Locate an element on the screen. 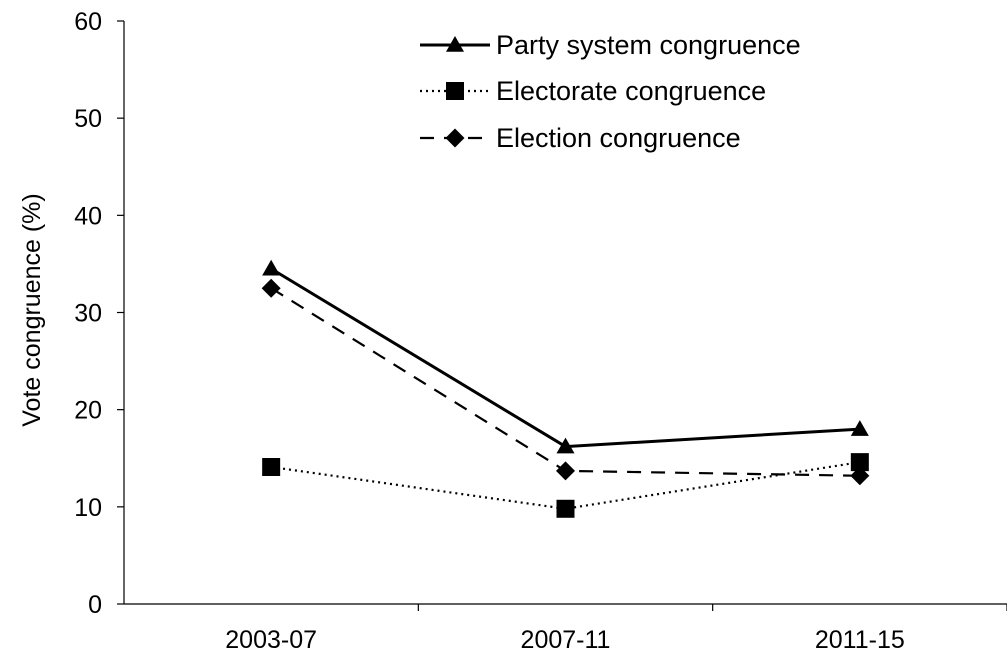 The width and height of the screenshot is (1007, 660). legend-item: Party system congruence is located at coordinates (610, 45).